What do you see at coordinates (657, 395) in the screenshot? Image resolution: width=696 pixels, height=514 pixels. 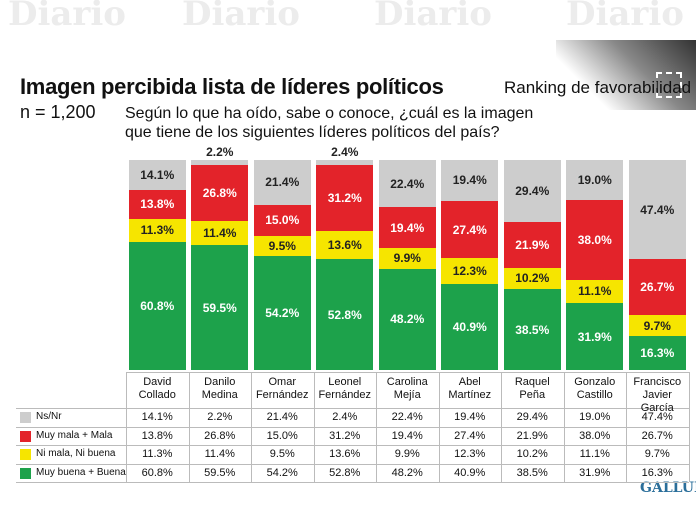 I see `category-label: Francisco Javier García` at bounding box center [657, 395].